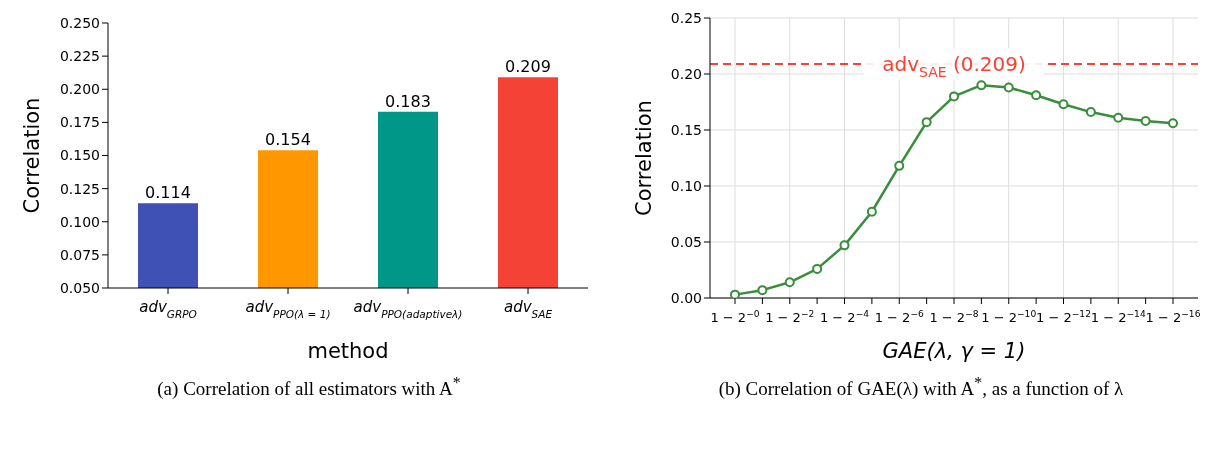 The image size is (1230, 450). What do you see at coordinates (1063, 317) in the screenshot?
I see `x-tick-label: 1 − 2$^{−12}$` at bounding box center [1063, 317].